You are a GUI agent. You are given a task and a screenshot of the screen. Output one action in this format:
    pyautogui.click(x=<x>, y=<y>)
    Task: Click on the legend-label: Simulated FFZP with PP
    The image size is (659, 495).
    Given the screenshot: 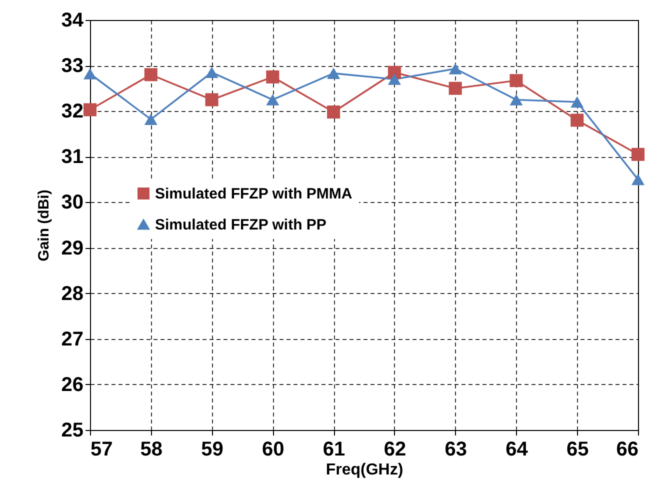 What is the action you would take?
    pyautogui.click(x=240, y=225)
    